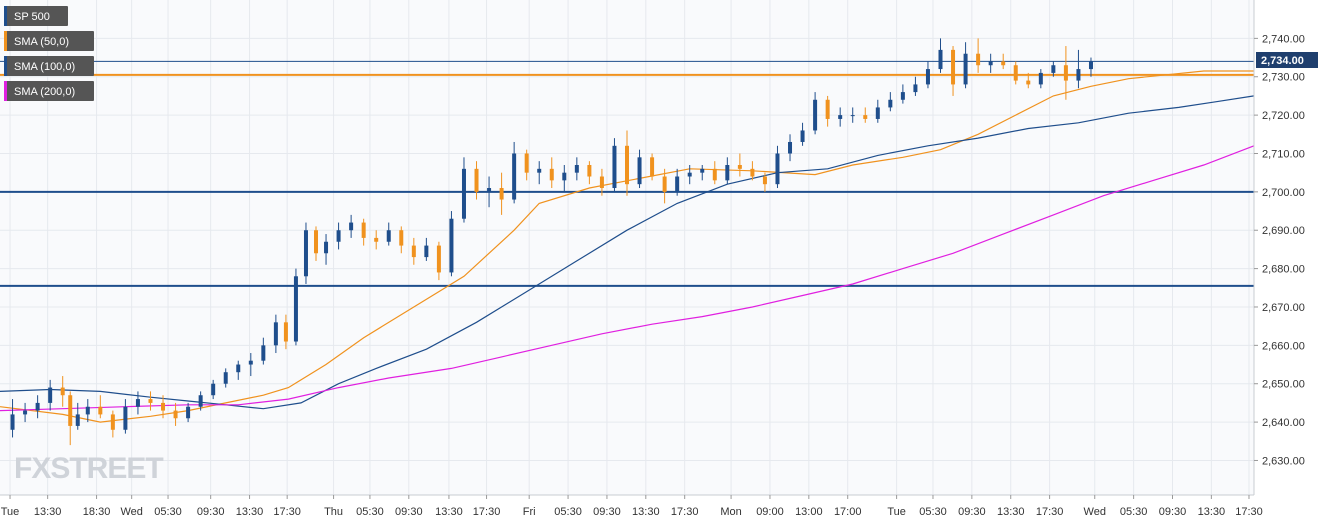 This screenshot has width=1326, height=530. I want to click on y-tick-label: 2,720.00, so click(1283, 116).